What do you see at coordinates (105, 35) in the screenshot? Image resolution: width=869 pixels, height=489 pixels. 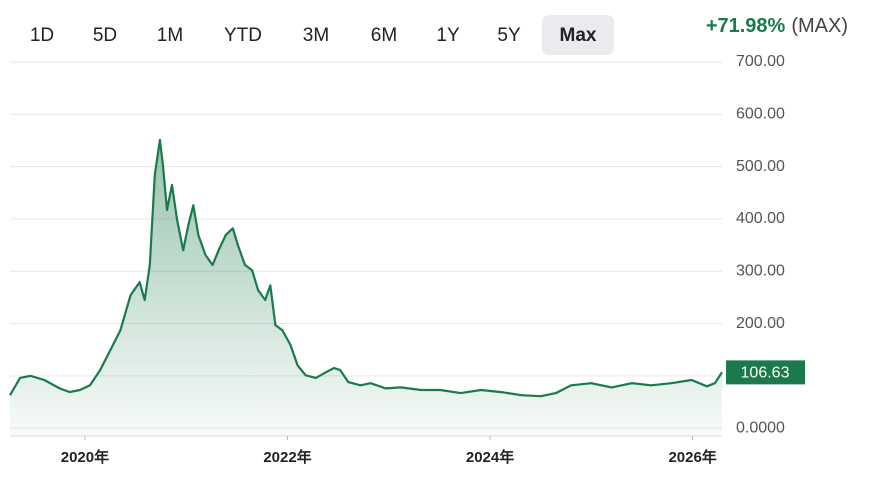 I see `range-button: 5D` at bounding box center [105, 35].